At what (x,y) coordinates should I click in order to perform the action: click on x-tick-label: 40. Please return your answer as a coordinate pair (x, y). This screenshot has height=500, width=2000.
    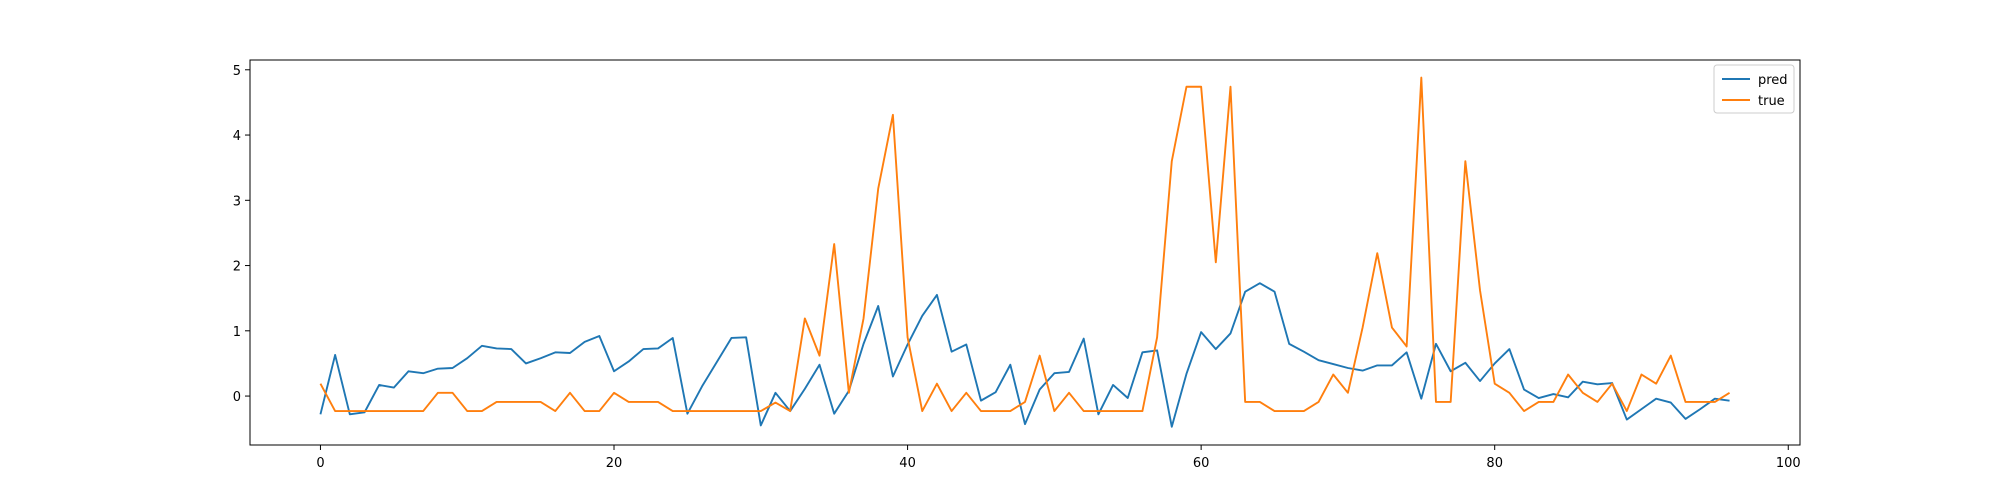
    Looking at the image, I should click on (907, 463).